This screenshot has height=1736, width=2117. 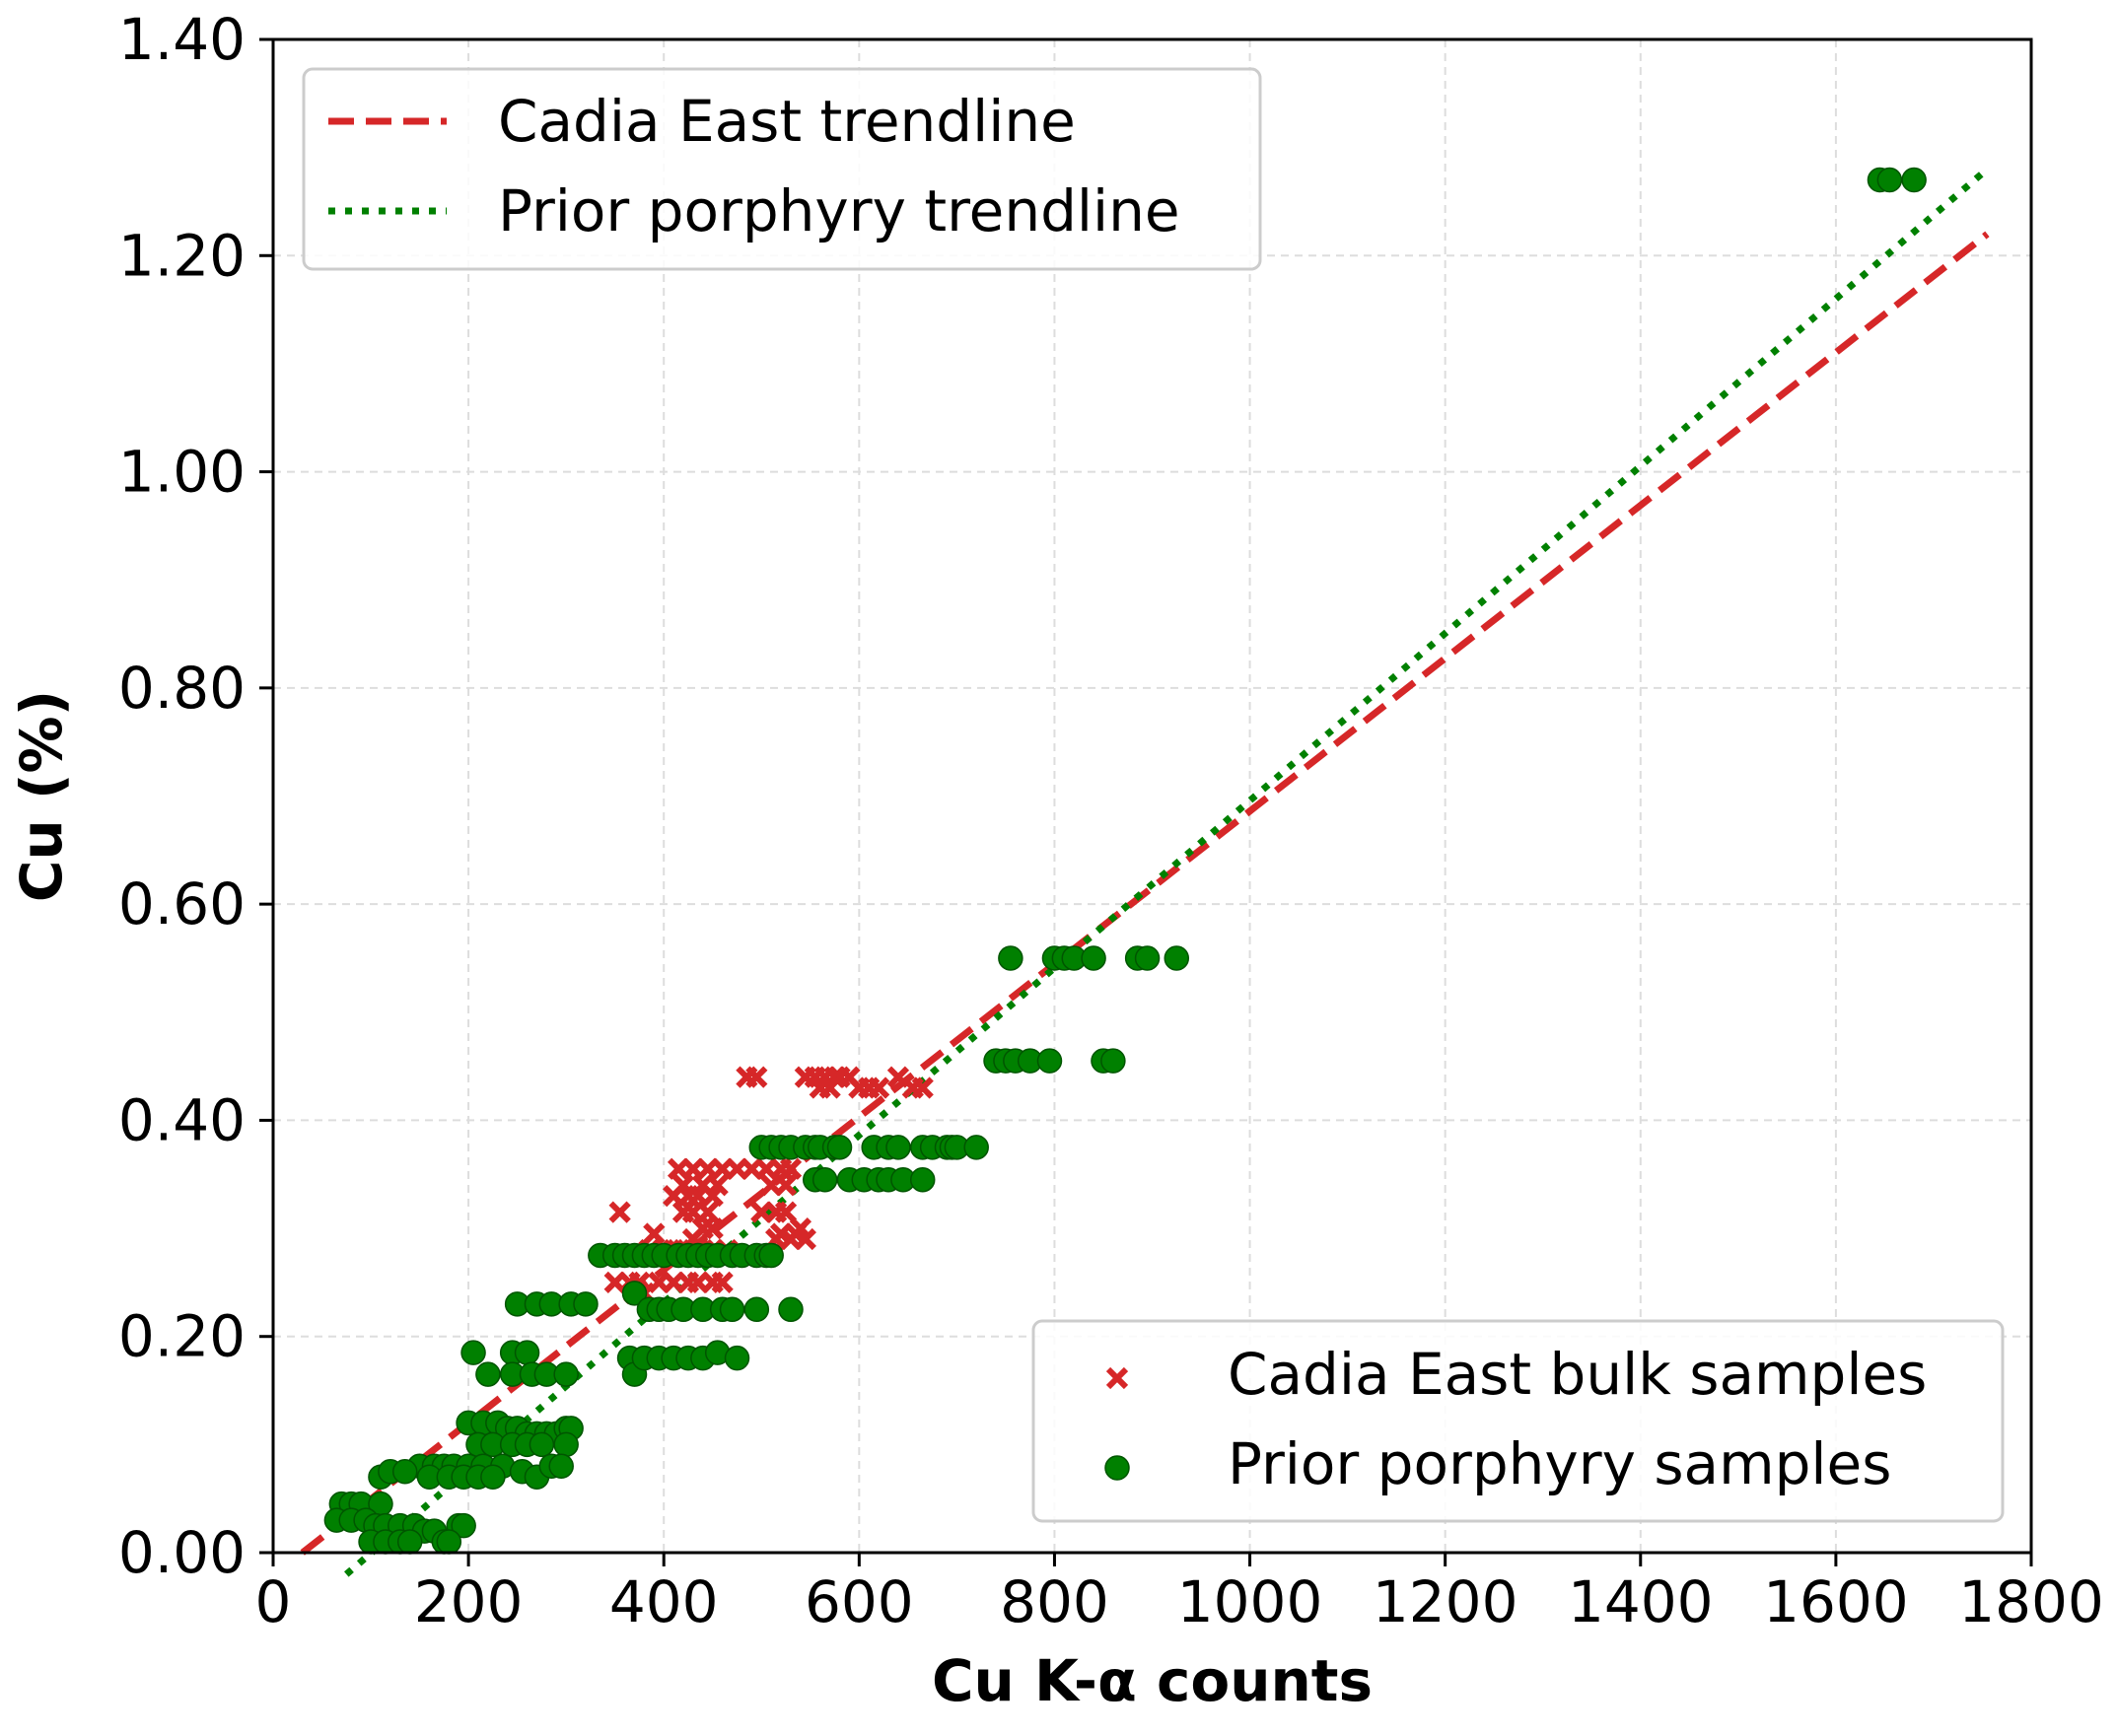 I want to click on legend-label-porphyry-samples: Prior porphyry samples, so click(x=1559, y=1463).